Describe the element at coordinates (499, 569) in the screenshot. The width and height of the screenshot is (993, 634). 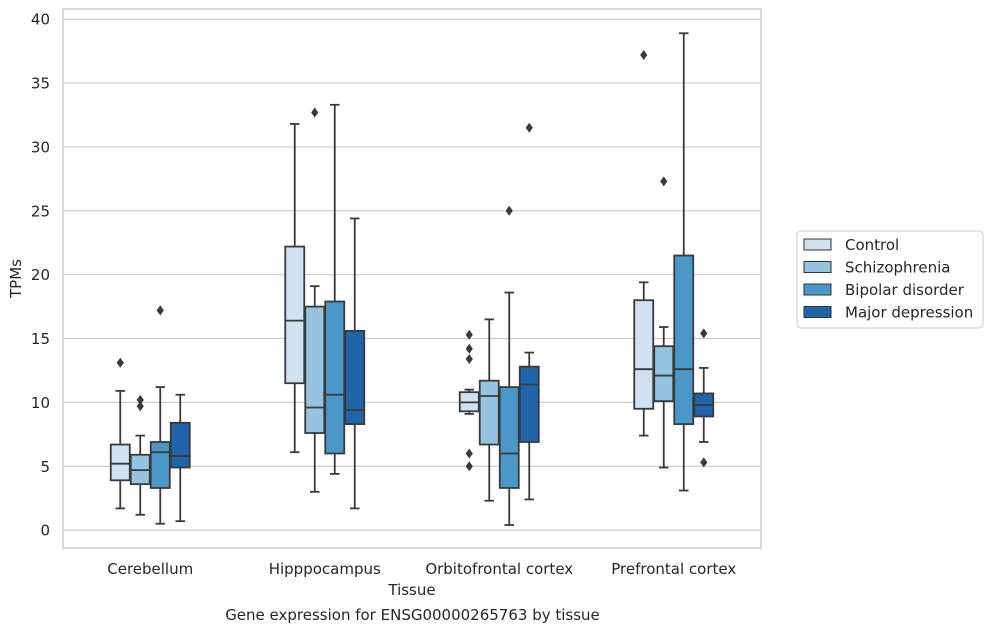
I see `x-tick-label: Orbitofrontal cortex` at that location.